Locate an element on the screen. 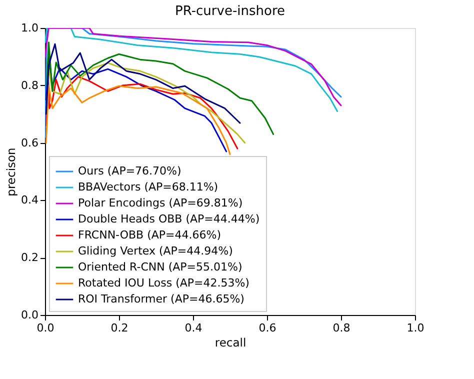 This screenshot has width=474, height=379. legend-label: Gliding Vertex (AP=44.94%) is located at coordinates (155, 251).